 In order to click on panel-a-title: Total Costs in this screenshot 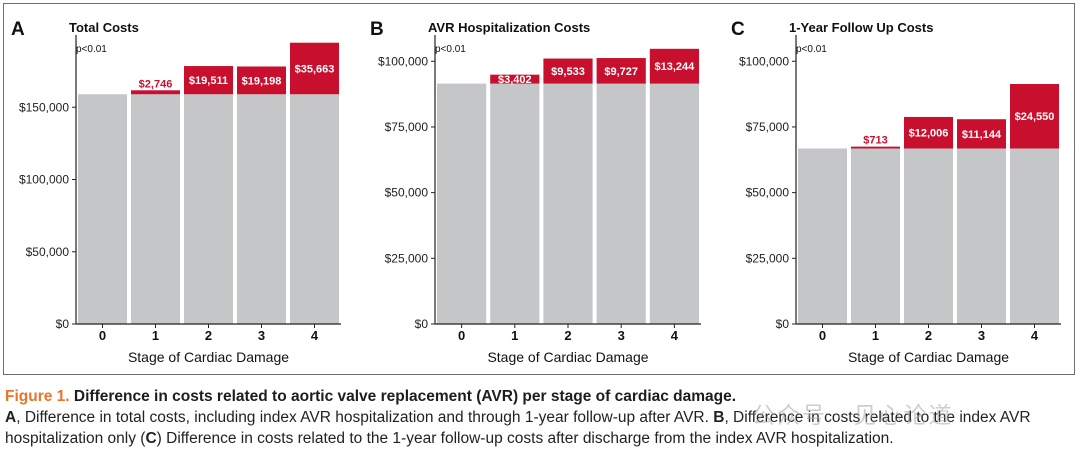, I will do `click(104, 27)`.